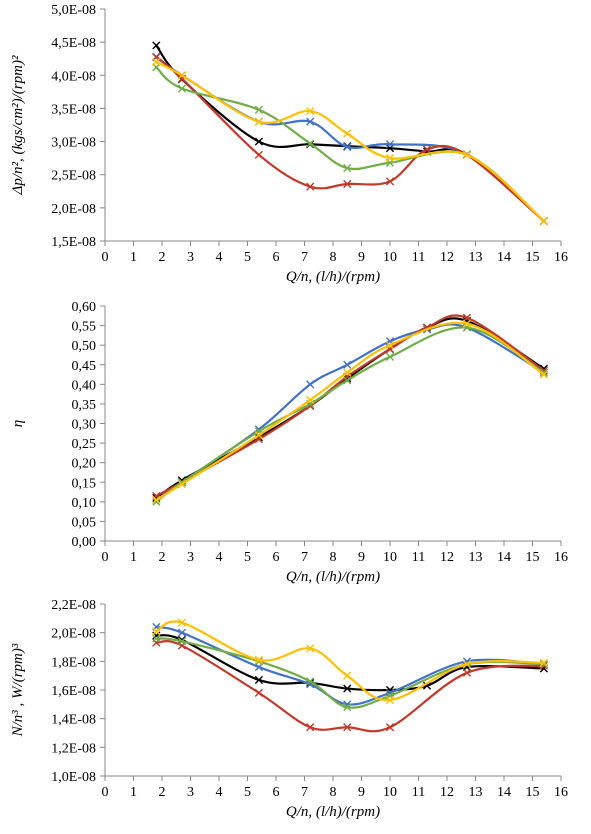 The height and width of the screenshot is (834, 591). What do you see at coordinates (561, 557) in the screenshot?
I see `x-tick-label: 16` at bounding box center [561, 557].